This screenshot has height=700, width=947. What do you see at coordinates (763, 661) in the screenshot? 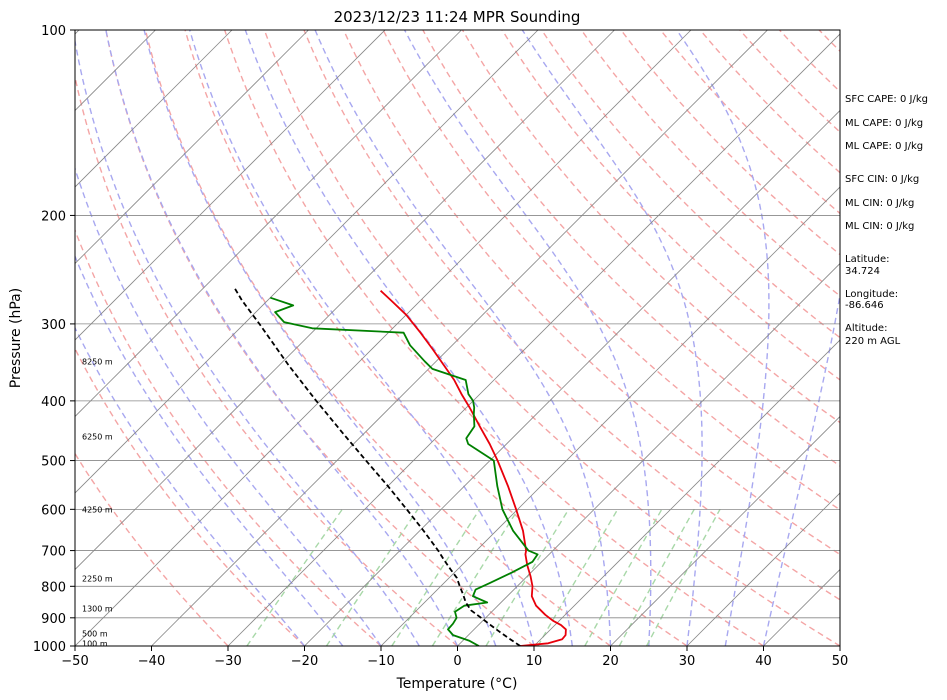
I see `x-tick-label: 40` at bounding box center [763, 661].